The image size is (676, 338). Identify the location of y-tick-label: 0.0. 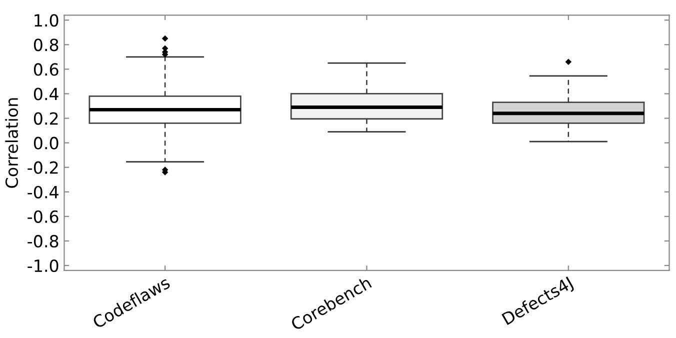
(46, 143).